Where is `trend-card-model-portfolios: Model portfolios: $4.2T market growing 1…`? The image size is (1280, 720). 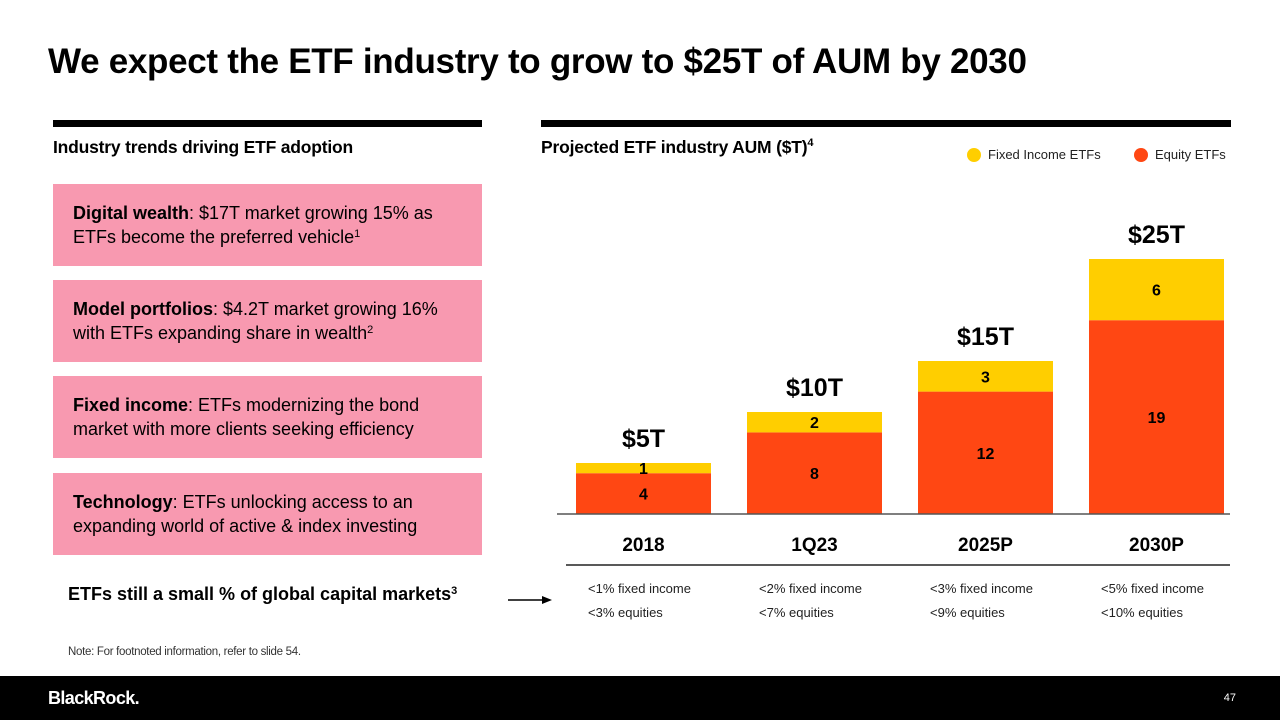 trend-card-model-portfolios: Model portfolios: $4.2T market growing 1… is located at coordinates (267, 321).